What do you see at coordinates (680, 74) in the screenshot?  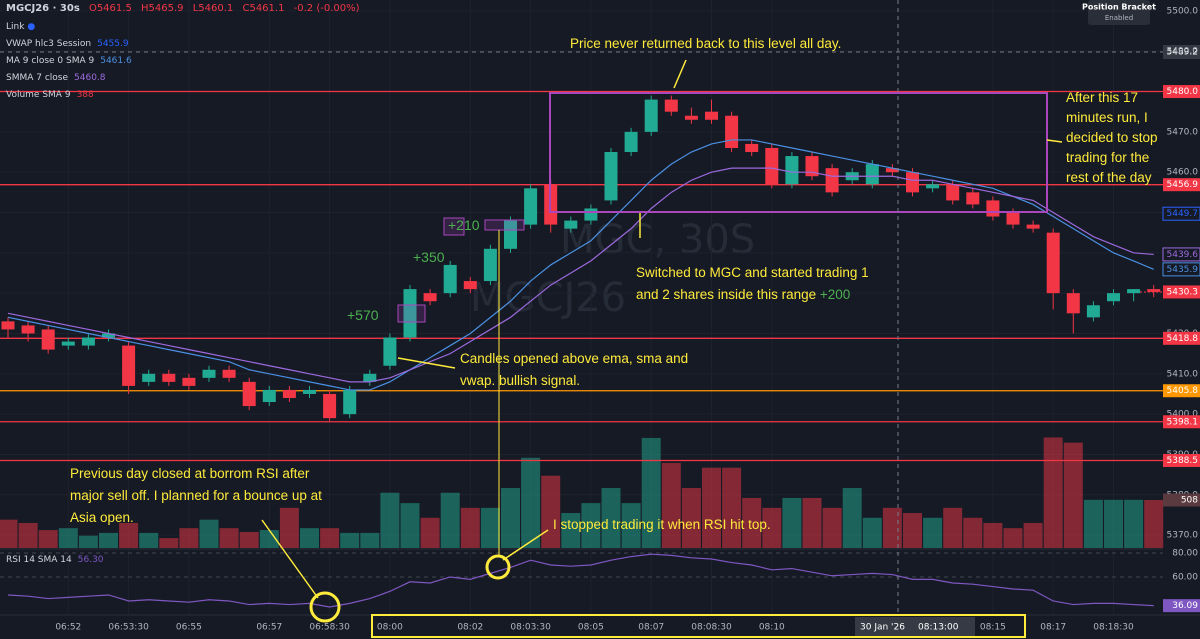 I see `arrow-line` at bounding box center [680, 74].